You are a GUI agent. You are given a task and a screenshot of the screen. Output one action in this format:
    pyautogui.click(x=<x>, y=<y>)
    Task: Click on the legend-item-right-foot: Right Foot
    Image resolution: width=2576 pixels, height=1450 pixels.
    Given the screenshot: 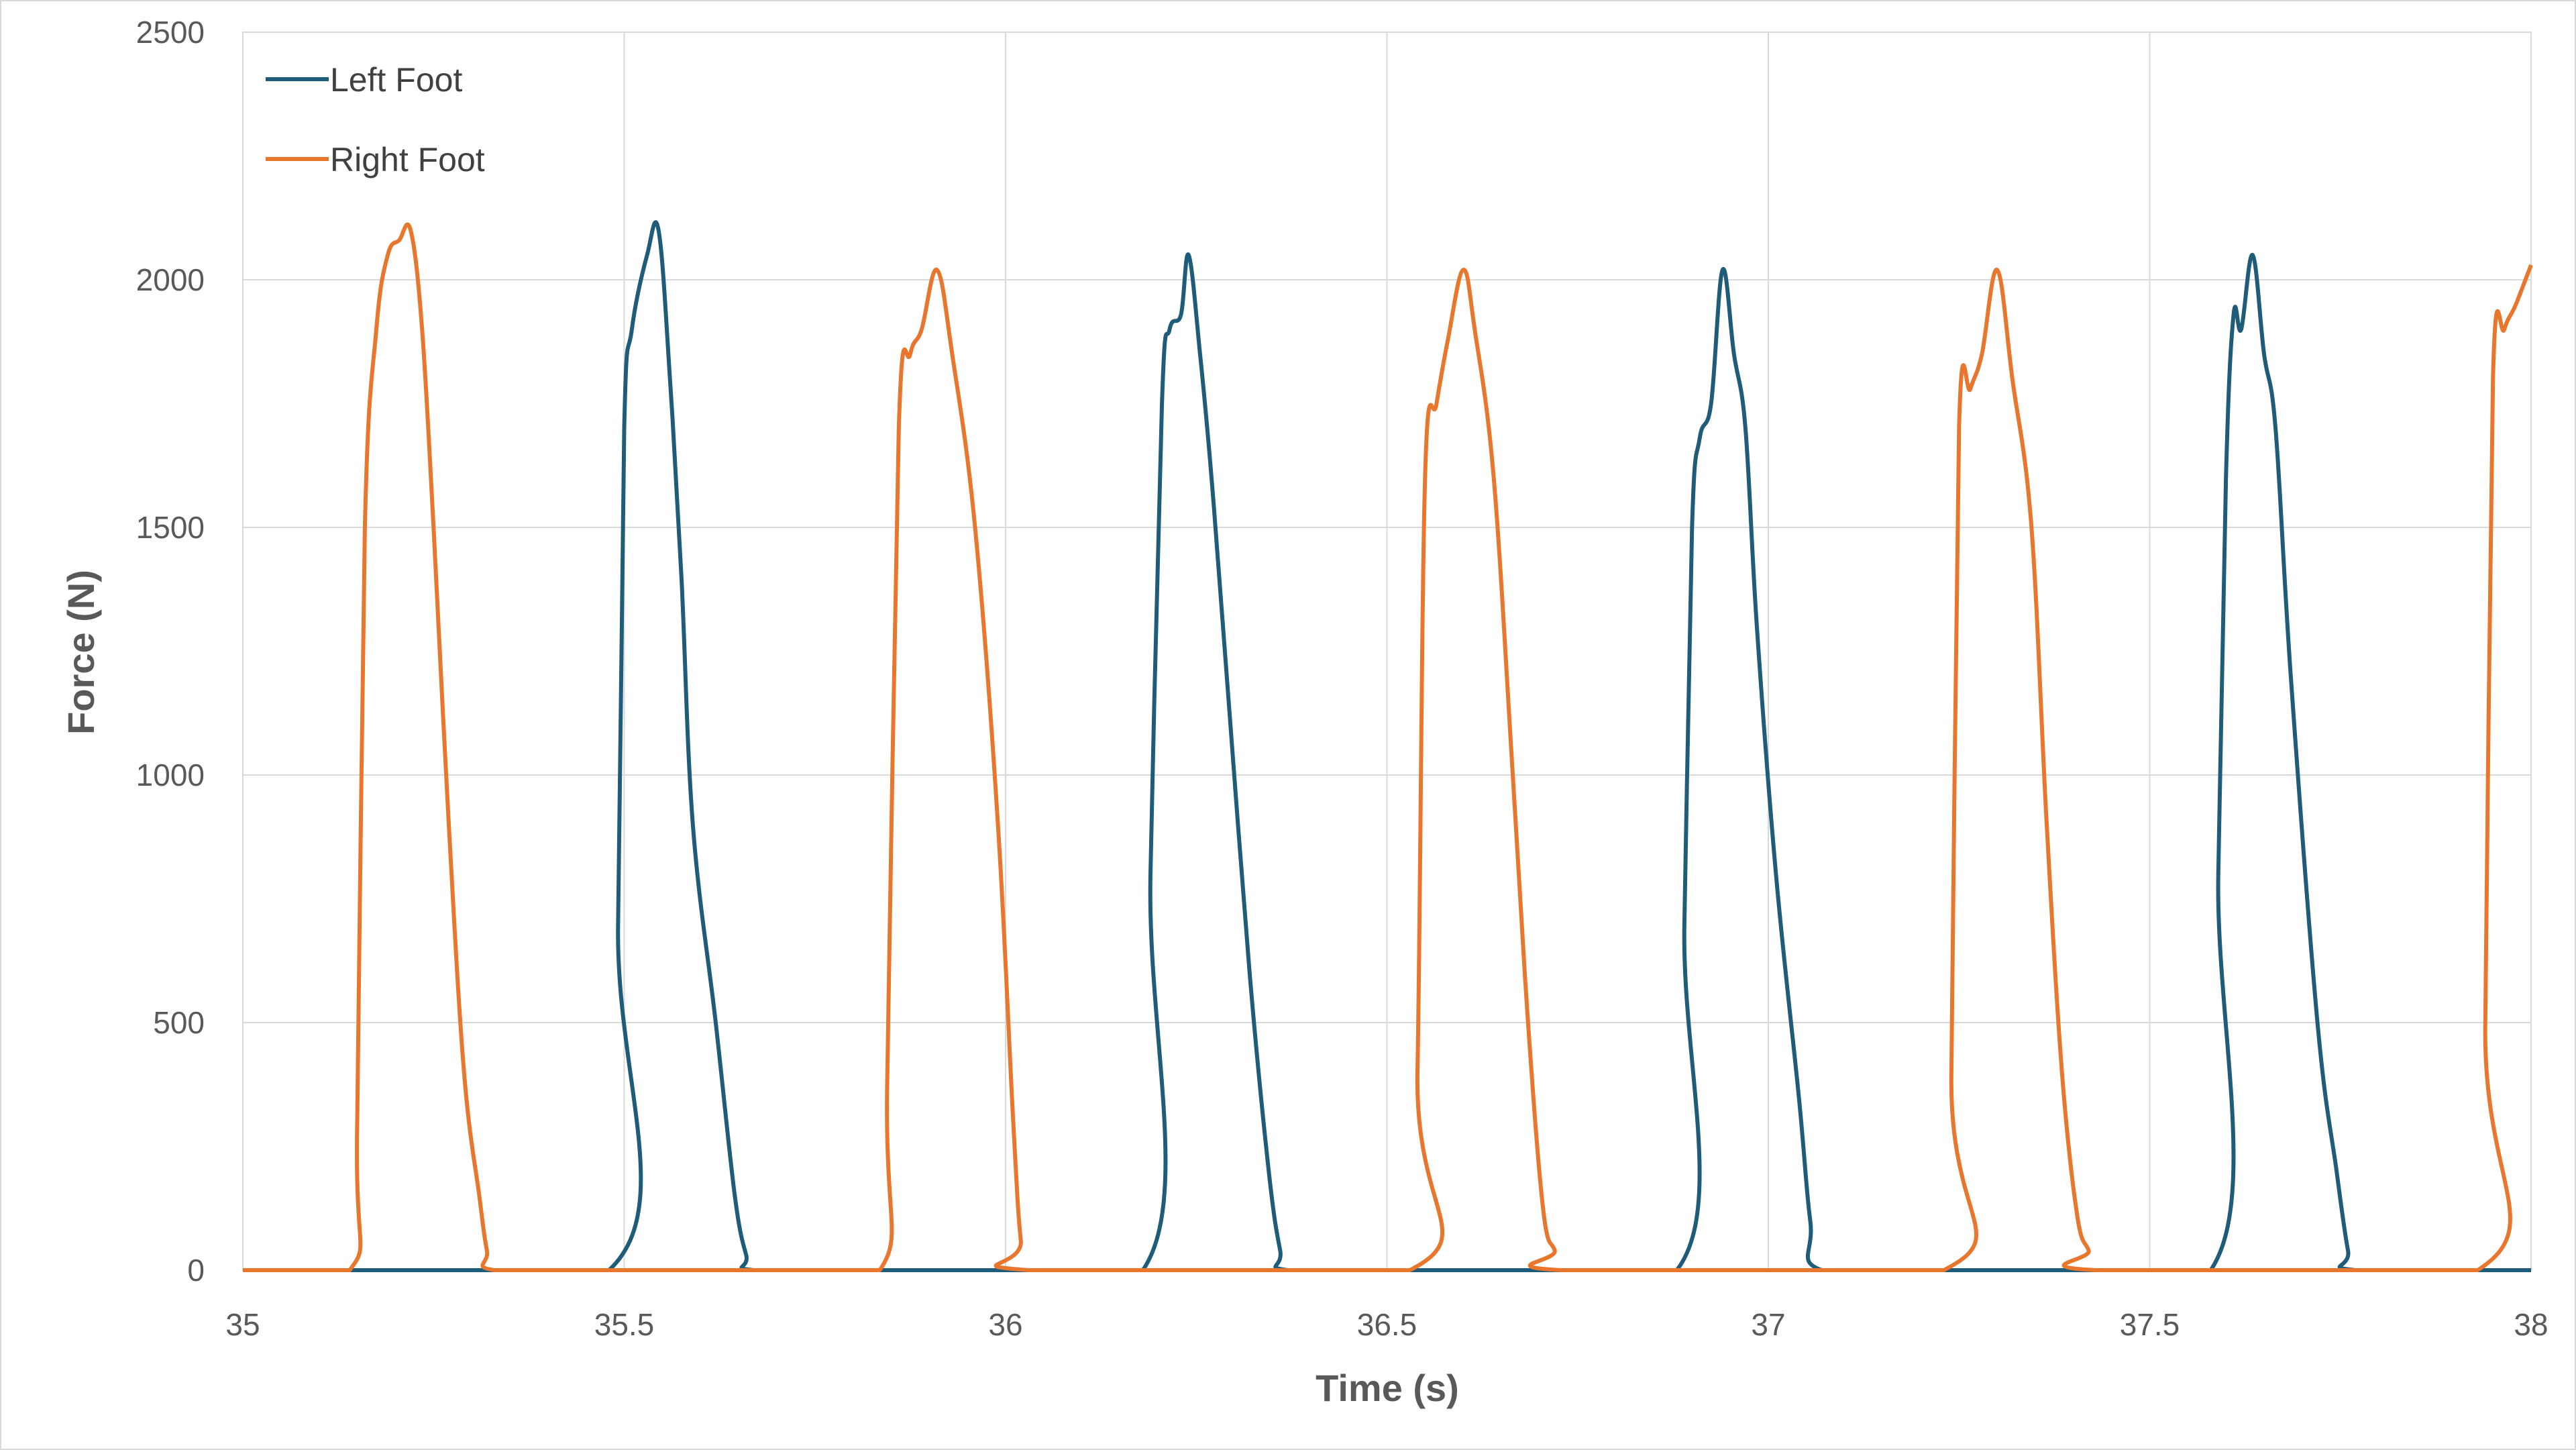 What is the action you would take?
    pyautogui.click(x=375, y=159)
    